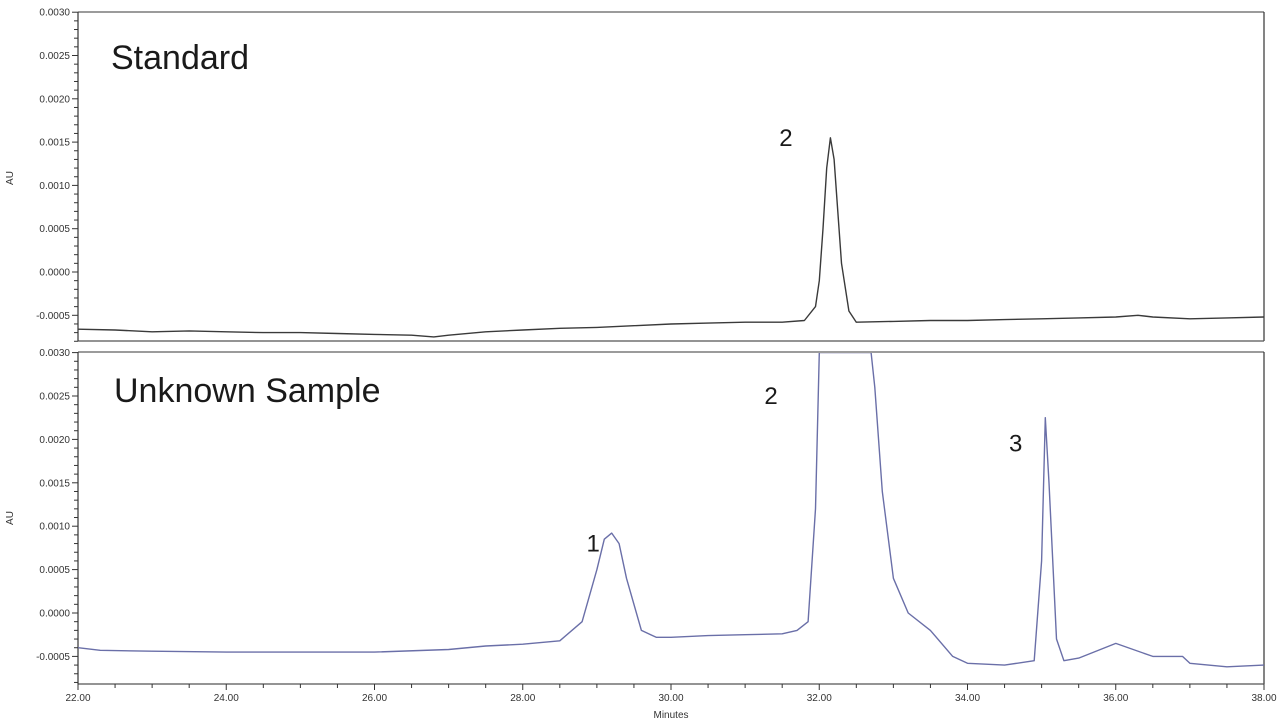 The height and width of the screenshot is (728, 1280). I want to click on x-tick-label: 38.00, so click(1263, 698).